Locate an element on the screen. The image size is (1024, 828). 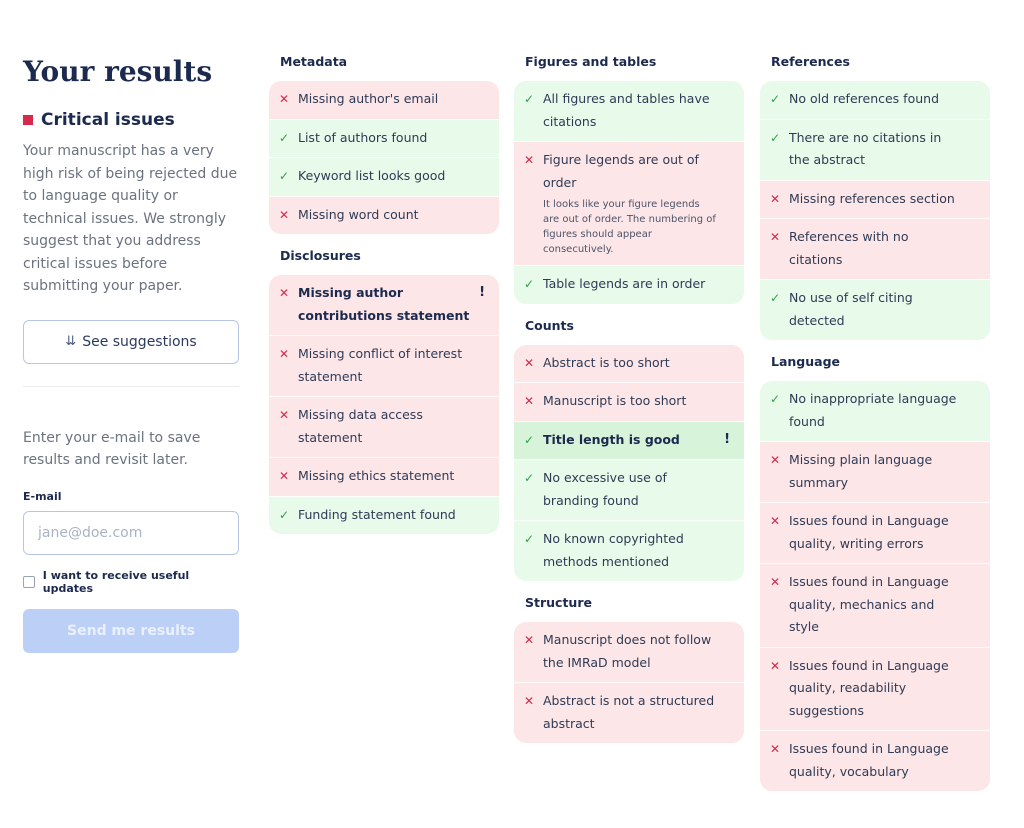
check-item: ✓ There are no citations in the abstract is located at coordinates (875, 149).